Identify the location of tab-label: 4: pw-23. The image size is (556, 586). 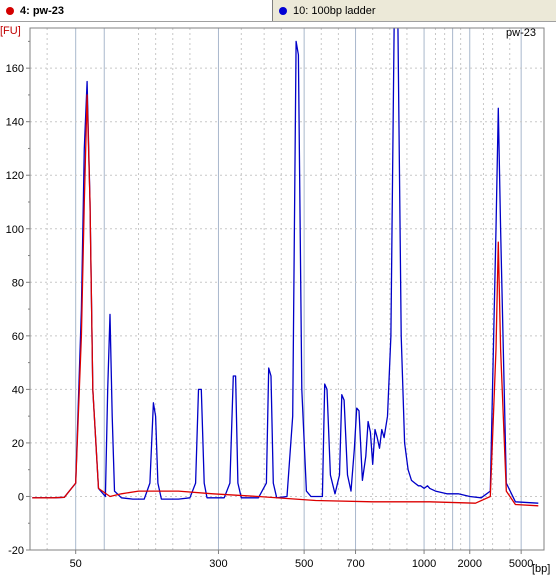
(42, 10).